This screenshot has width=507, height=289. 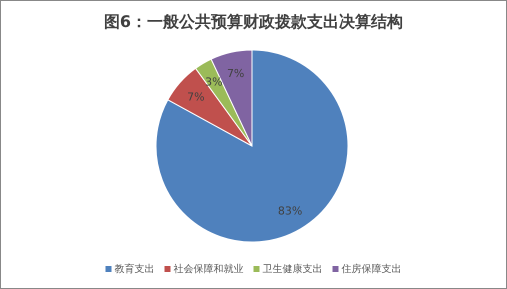 What do you see at coordinates (254, 21) in the screenshot?
I see `chart-title: 图6：一般公共预算财政拨款支出决算结构` at bounding box center [254, 21].